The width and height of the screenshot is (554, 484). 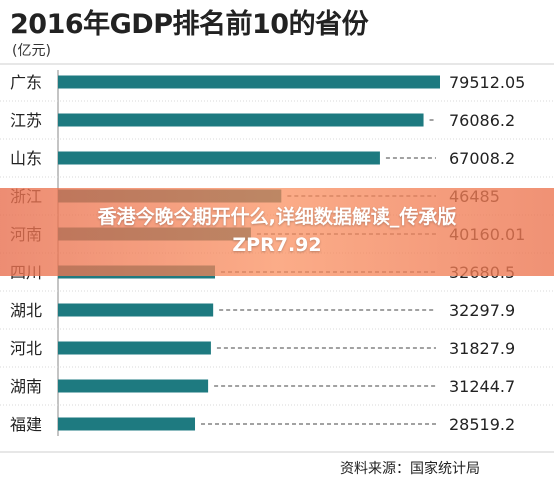 What do you see at coordinates (31, 51) in the screenshot?
I see `unit-label: (亿元)` at bounding box center [31, 51].